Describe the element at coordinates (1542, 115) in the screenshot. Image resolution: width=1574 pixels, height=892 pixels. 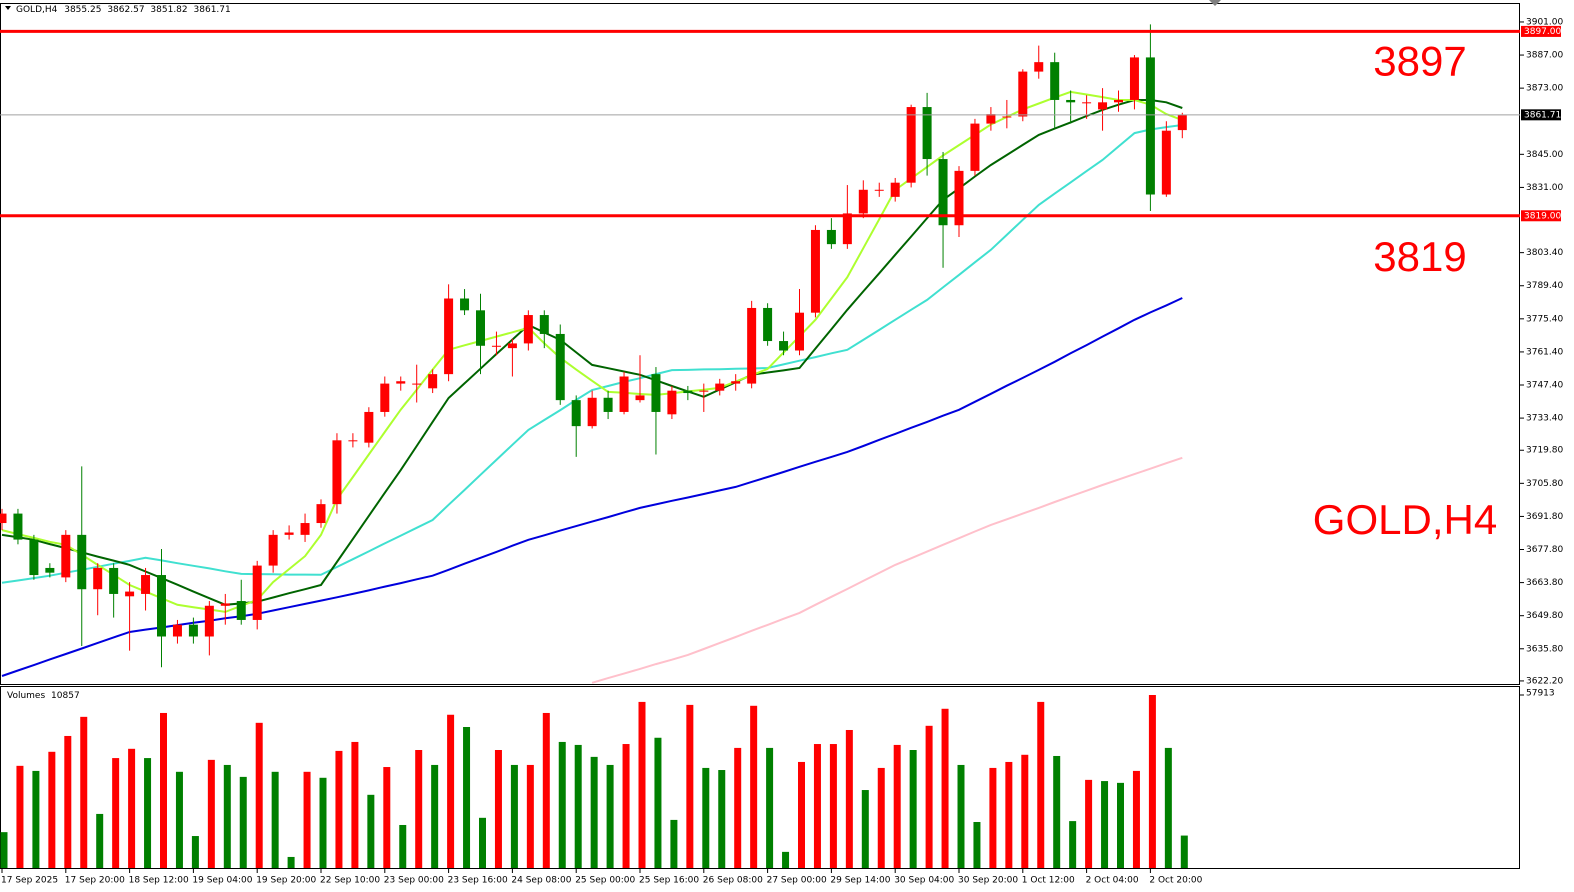
I see `current-price-label: 3861.71` at that location.